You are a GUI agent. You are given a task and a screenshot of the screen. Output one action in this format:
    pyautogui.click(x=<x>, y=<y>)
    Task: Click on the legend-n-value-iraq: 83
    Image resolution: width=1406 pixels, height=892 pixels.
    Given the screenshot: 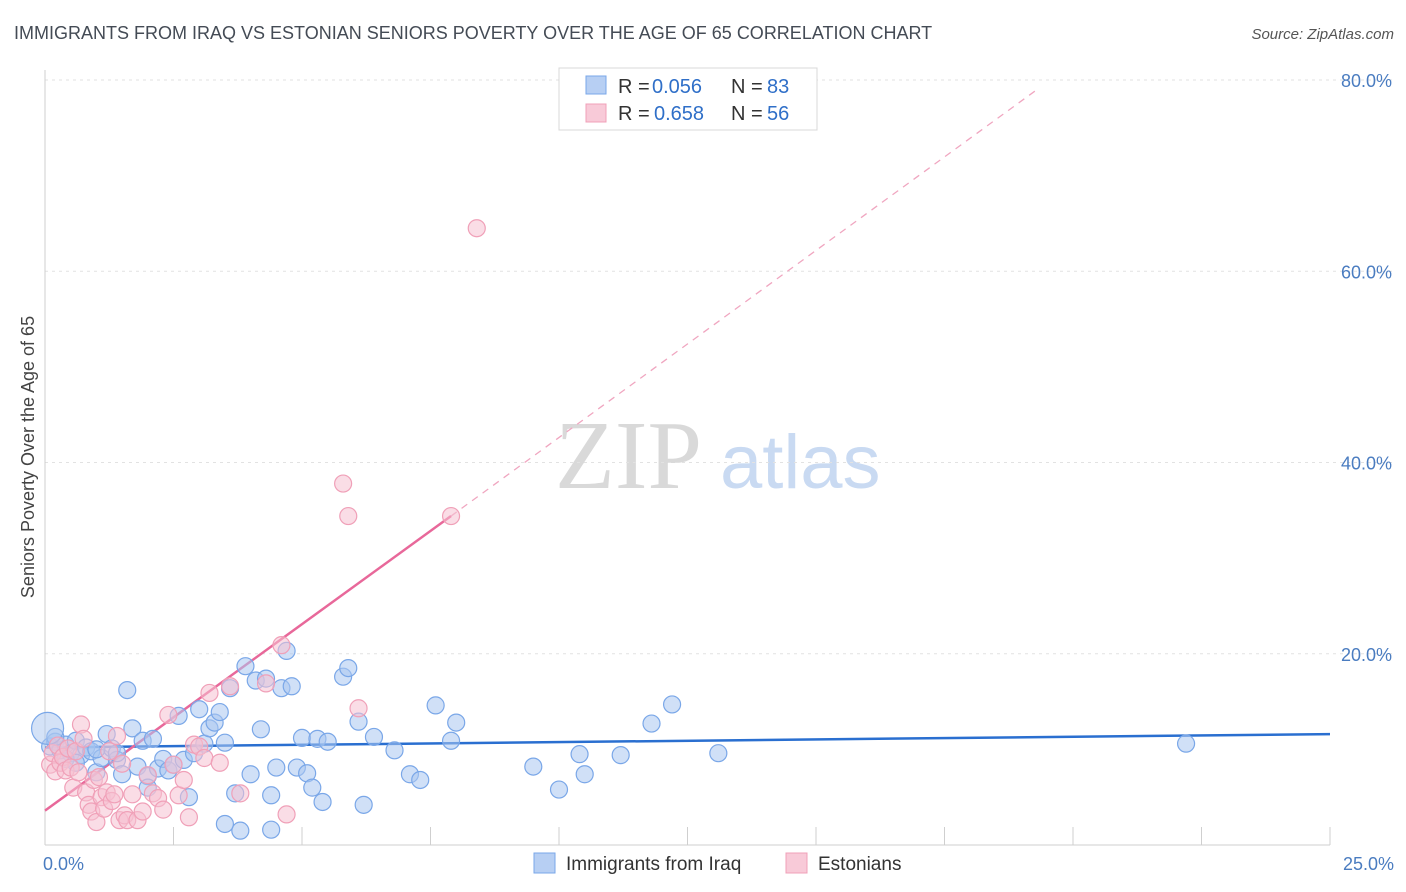 What is the action you would take?
    pyautogui.click(x=778, y=87)
    